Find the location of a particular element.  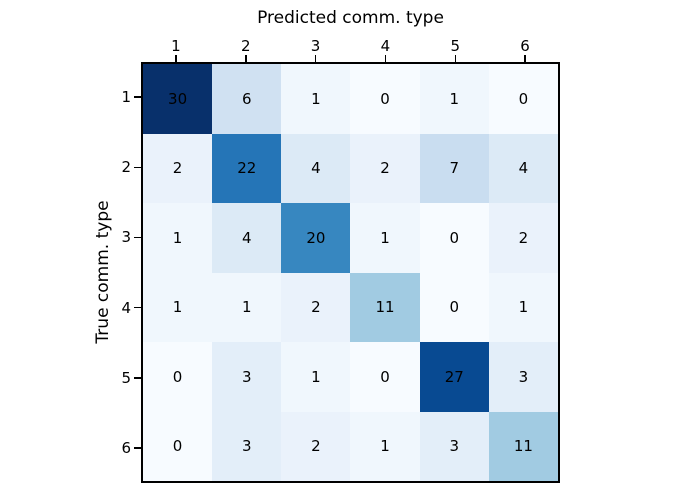

matrix-cell-r3-c1: 1 is located at coordinates (178, 238).